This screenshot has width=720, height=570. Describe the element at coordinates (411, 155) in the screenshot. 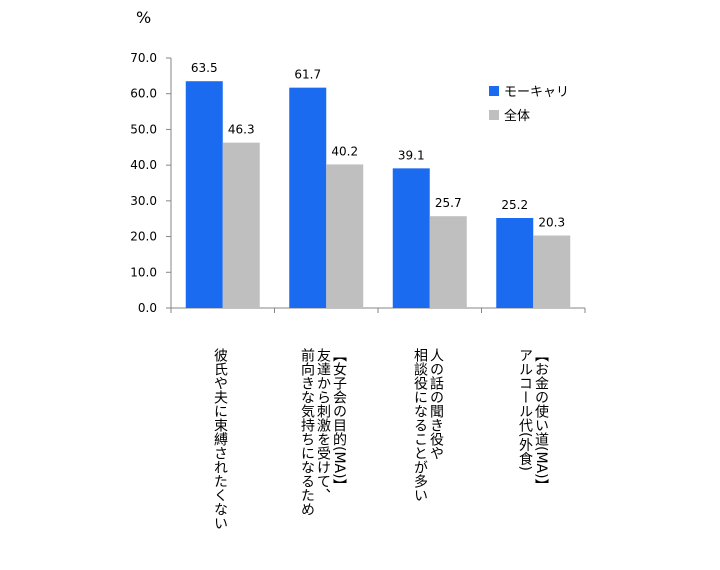

I see `data-label: 39.1` at that location.